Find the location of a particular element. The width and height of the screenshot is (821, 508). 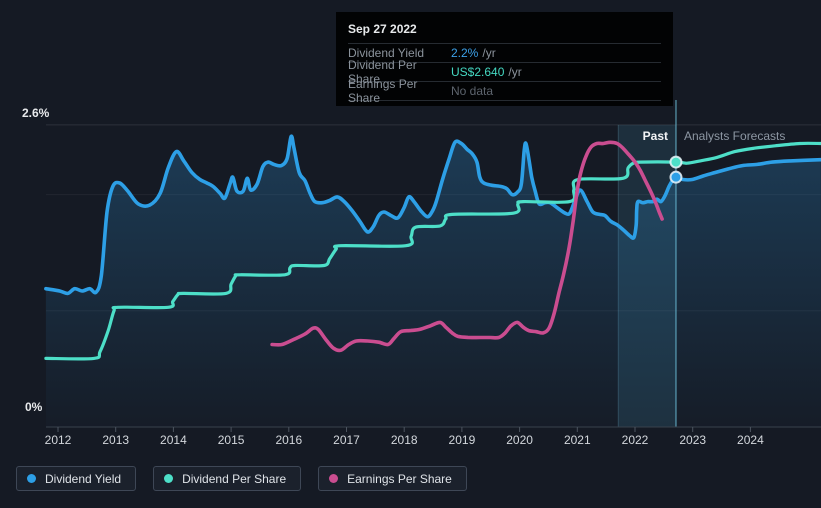

x-axis-year-label: 2022 is located at coordinates (635, 440).